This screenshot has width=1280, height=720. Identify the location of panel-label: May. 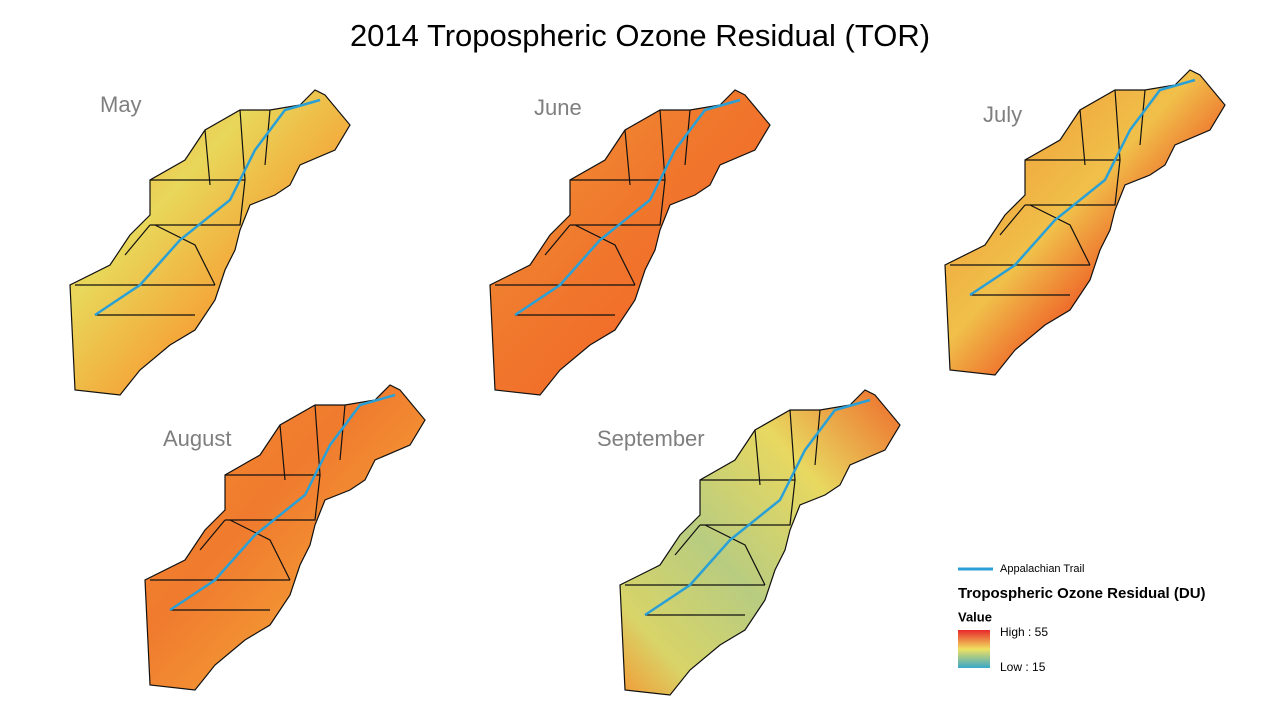
(121, 104).